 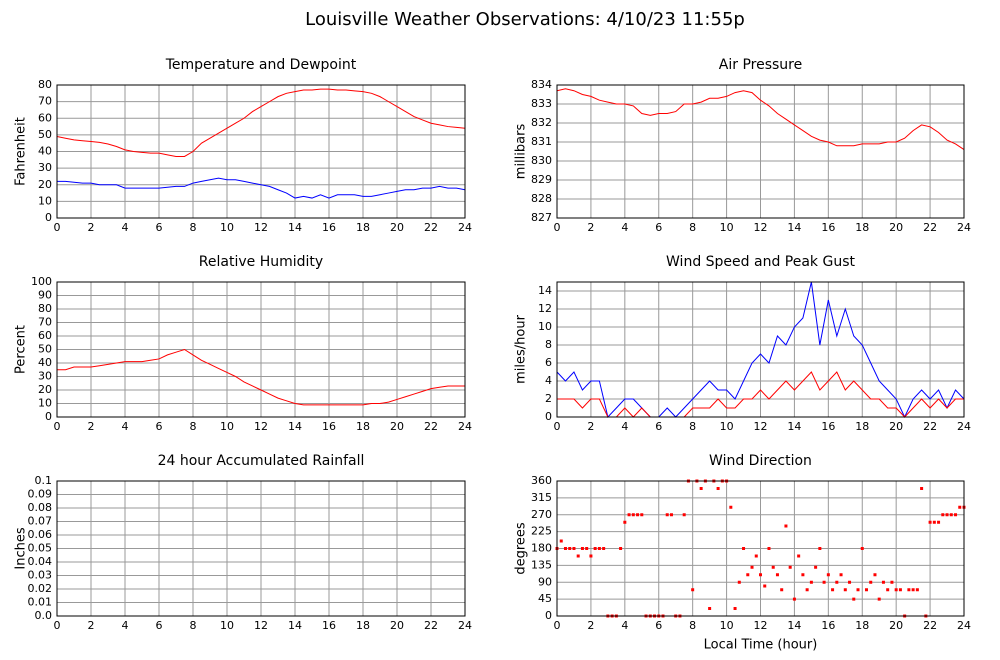 I want to click on plot-border, so click(x=760, y=548).